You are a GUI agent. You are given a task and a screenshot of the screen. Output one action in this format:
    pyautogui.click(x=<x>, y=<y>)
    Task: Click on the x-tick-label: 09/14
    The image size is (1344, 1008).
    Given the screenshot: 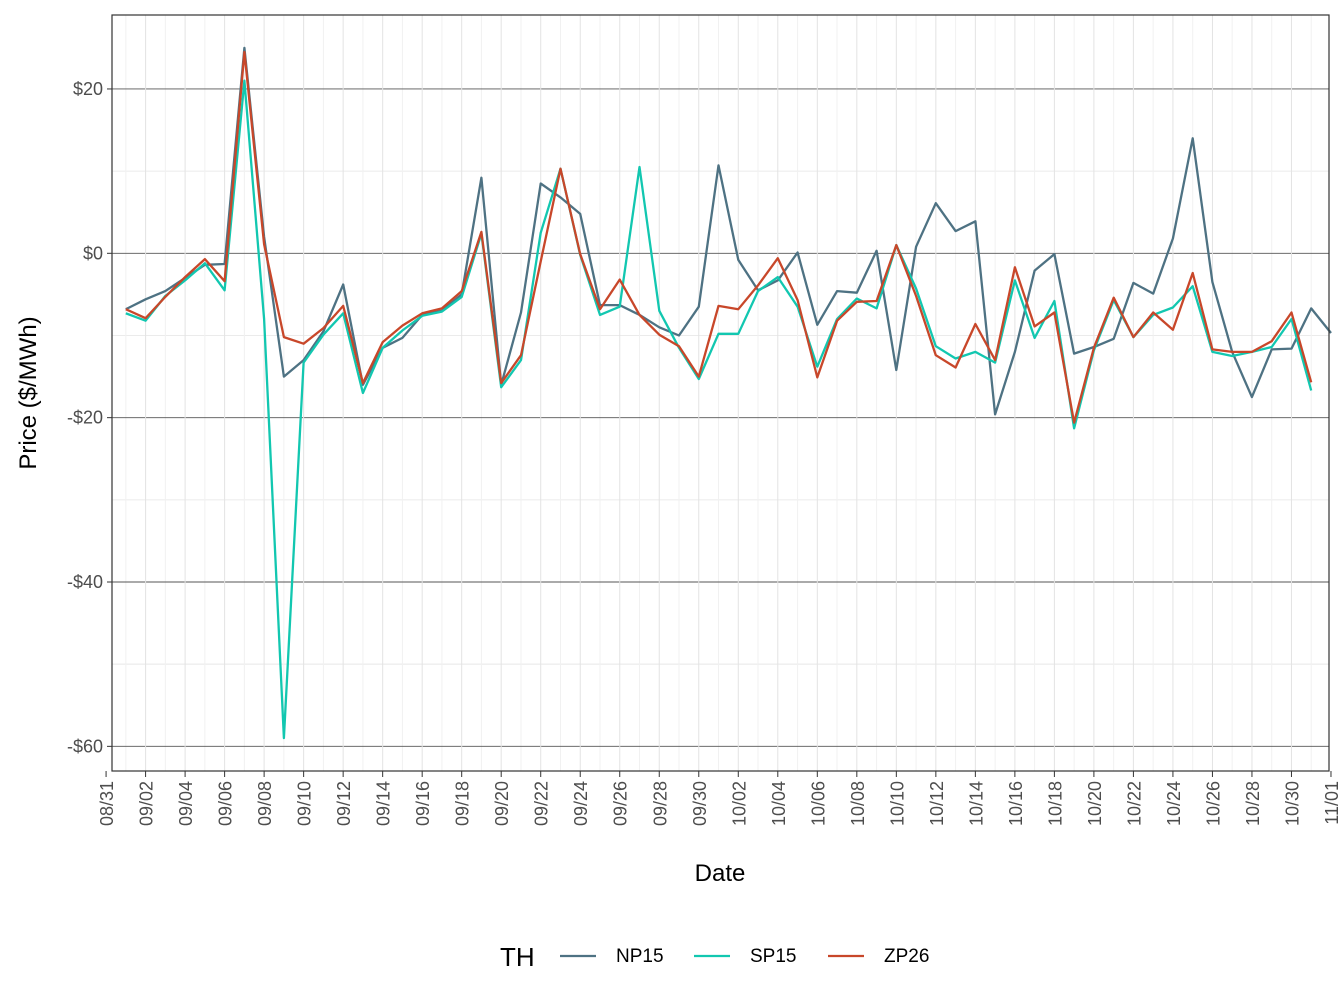 What is the action you would take?
    pyautogui.click(x=384, y=803)
    